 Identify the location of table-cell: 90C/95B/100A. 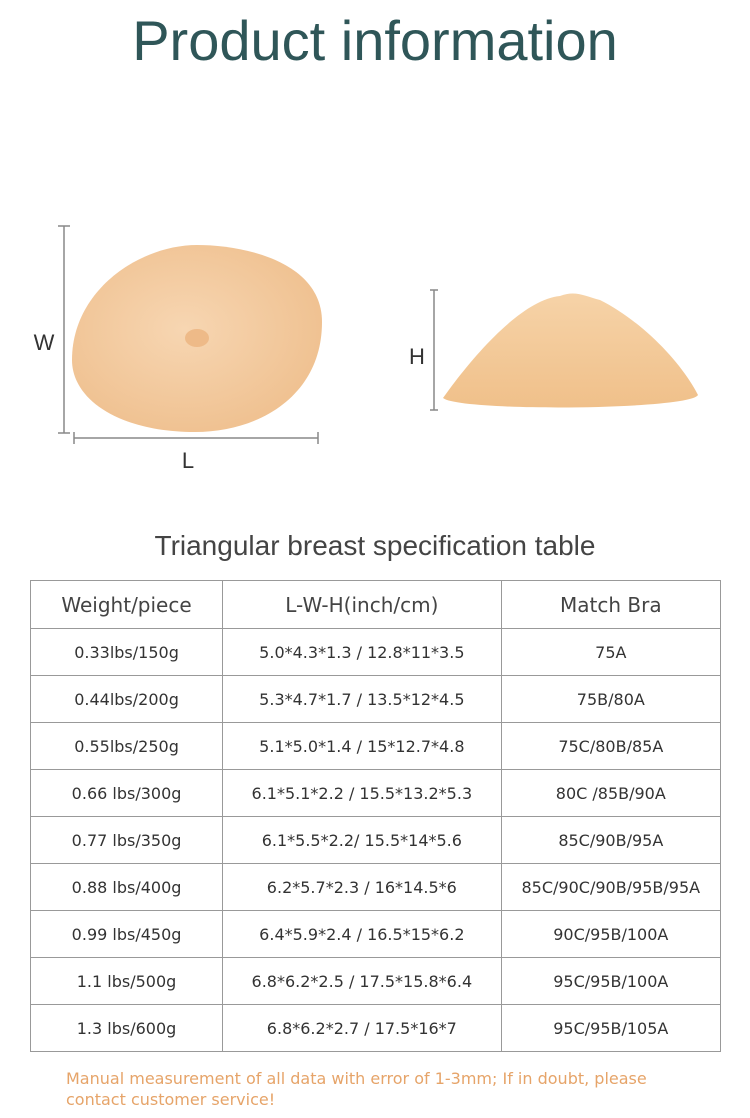
(611, 934).